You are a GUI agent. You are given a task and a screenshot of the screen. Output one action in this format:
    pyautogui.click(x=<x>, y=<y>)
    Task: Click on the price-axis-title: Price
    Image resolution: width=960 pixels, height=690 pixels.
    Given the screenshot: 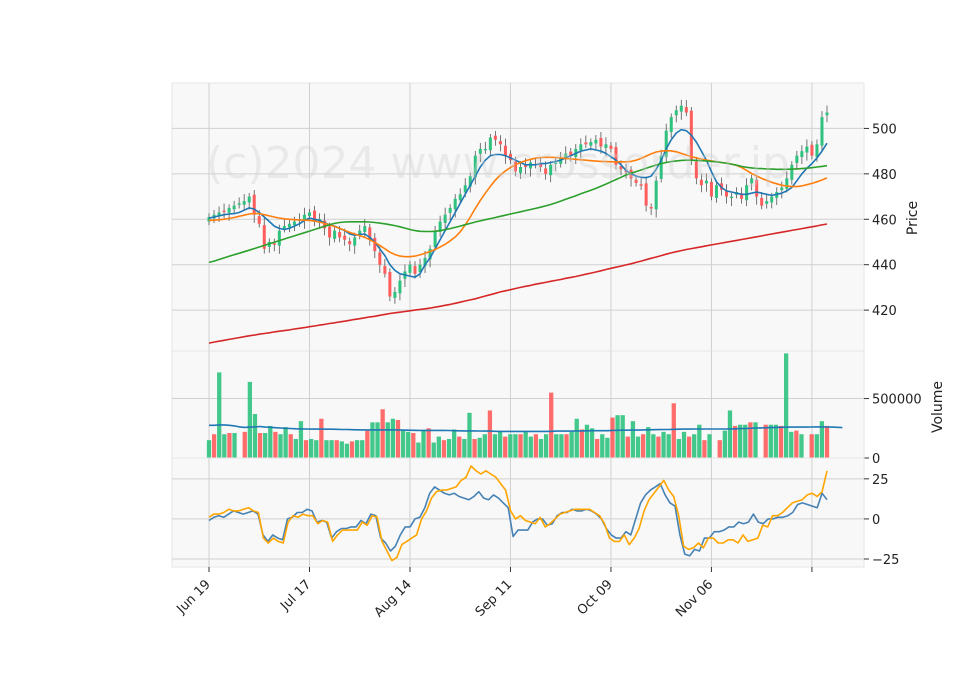 What is the action you would take?
    pyautogui.click(x=913, y=218)
    